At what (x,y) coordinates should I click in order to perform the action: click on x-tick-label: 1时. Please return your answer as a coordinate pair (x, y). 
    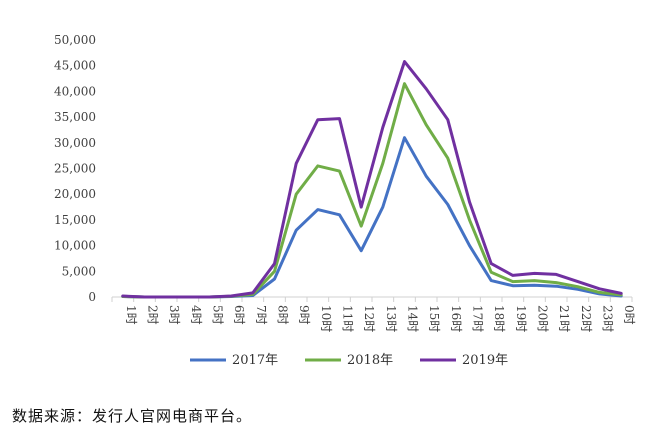
    Looking at the image, I should click on (131, 315).